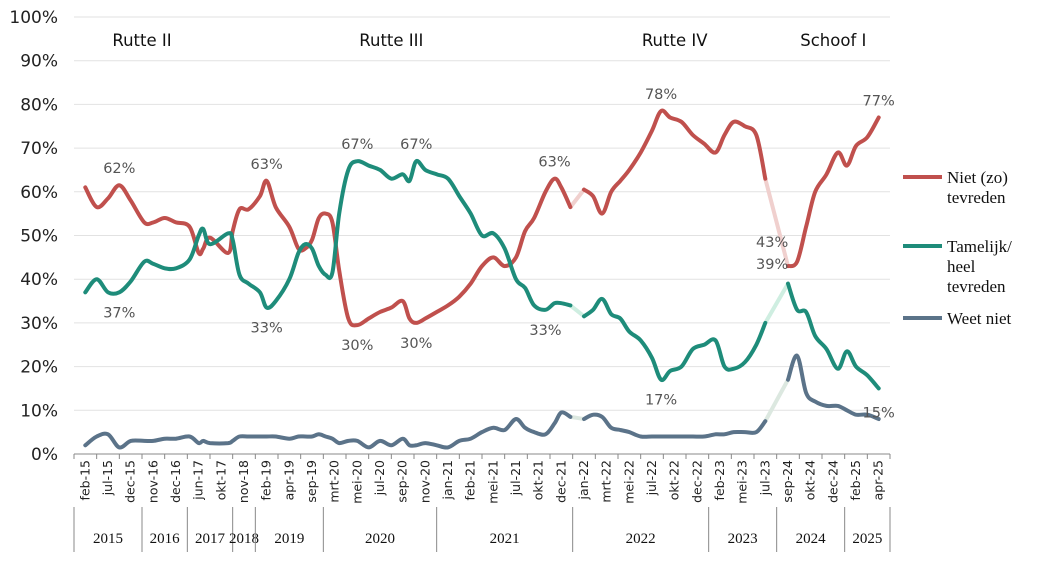 The width and height of the screenshot is (1041, 566). Describe the element at coordinates (44, 455) in the screenshot. I see `y-tick-label: 0%` at that location.